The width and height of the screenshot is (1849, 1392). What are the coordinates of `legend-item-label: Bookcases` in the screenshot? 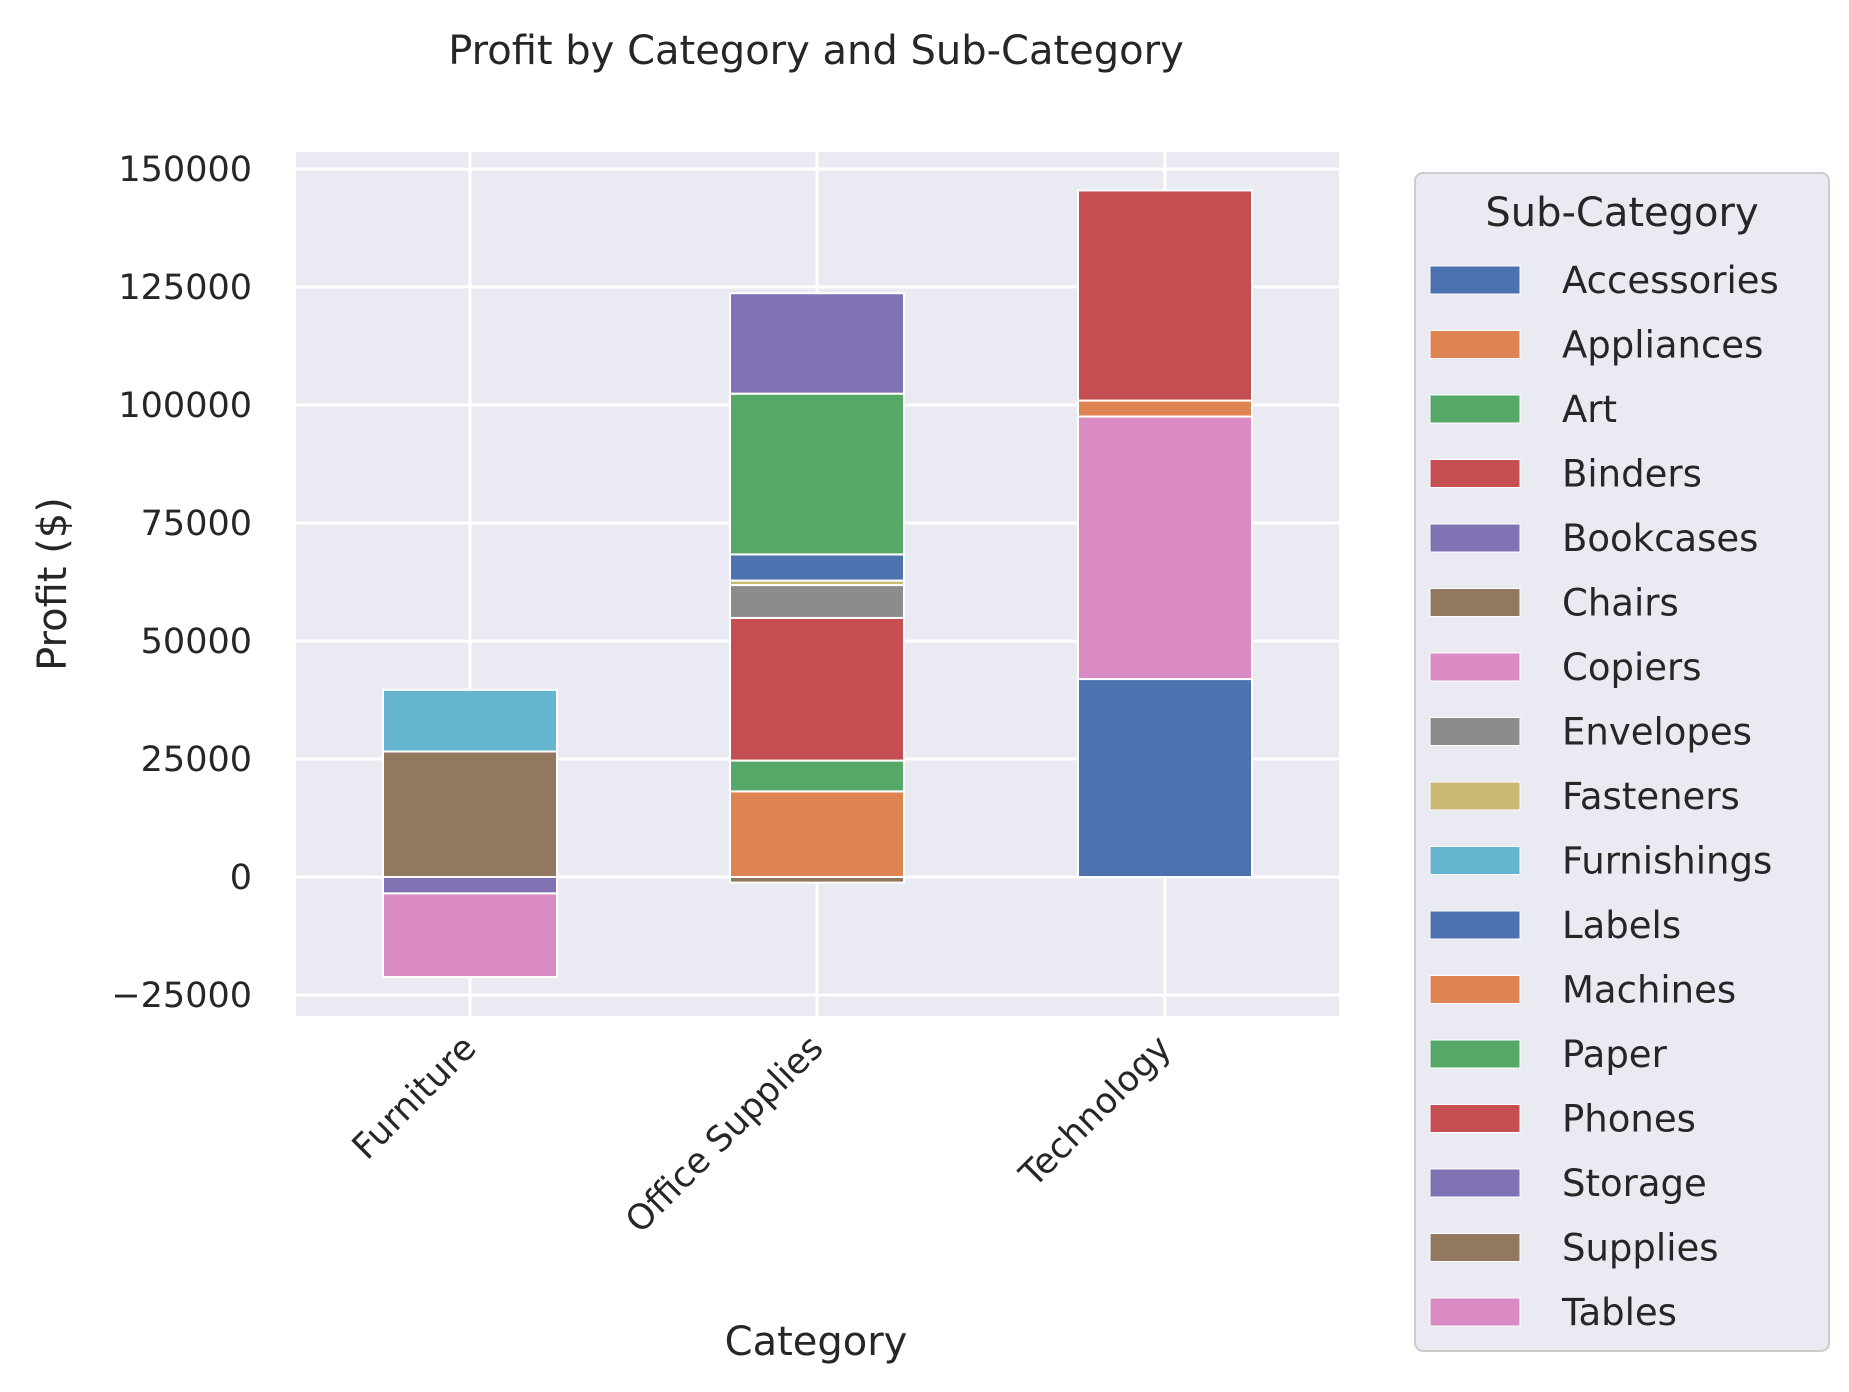 It's located at (1660, 538).